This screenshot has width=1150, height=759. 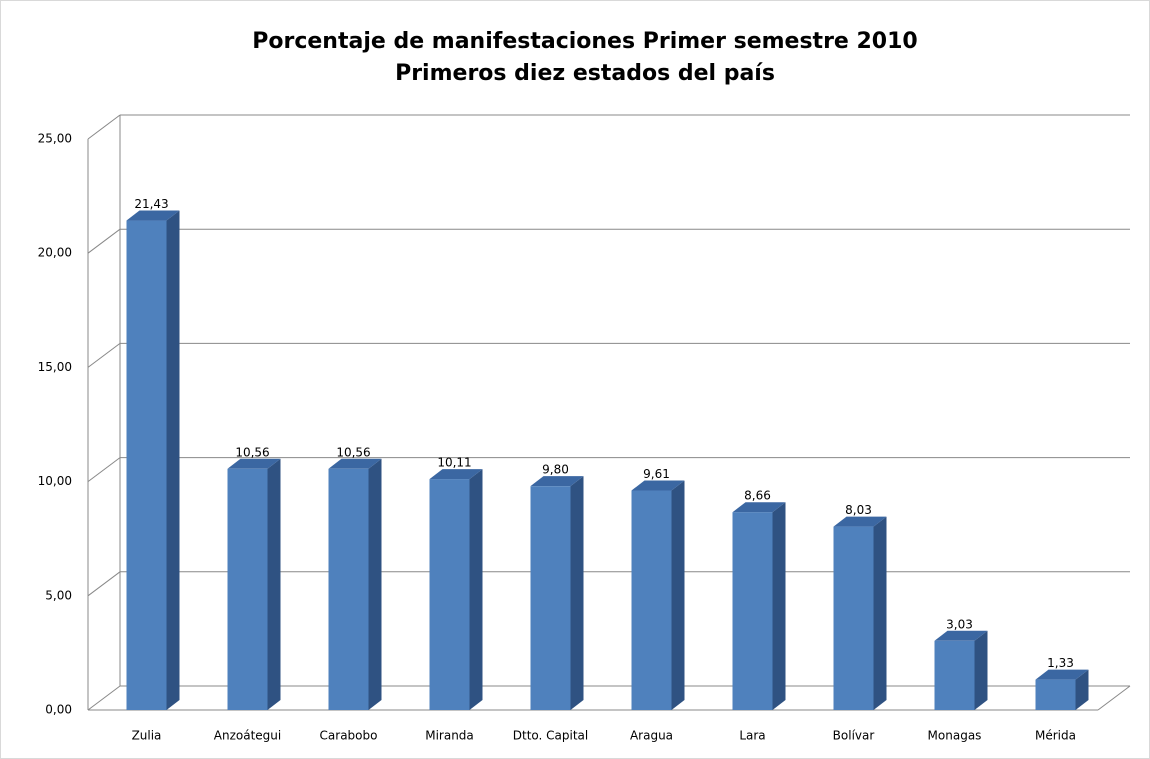 What do you see at coordinates (58, 595) in the screenshot?
I see `y-tick-label: 5,00` at bounding box center [58, 595].